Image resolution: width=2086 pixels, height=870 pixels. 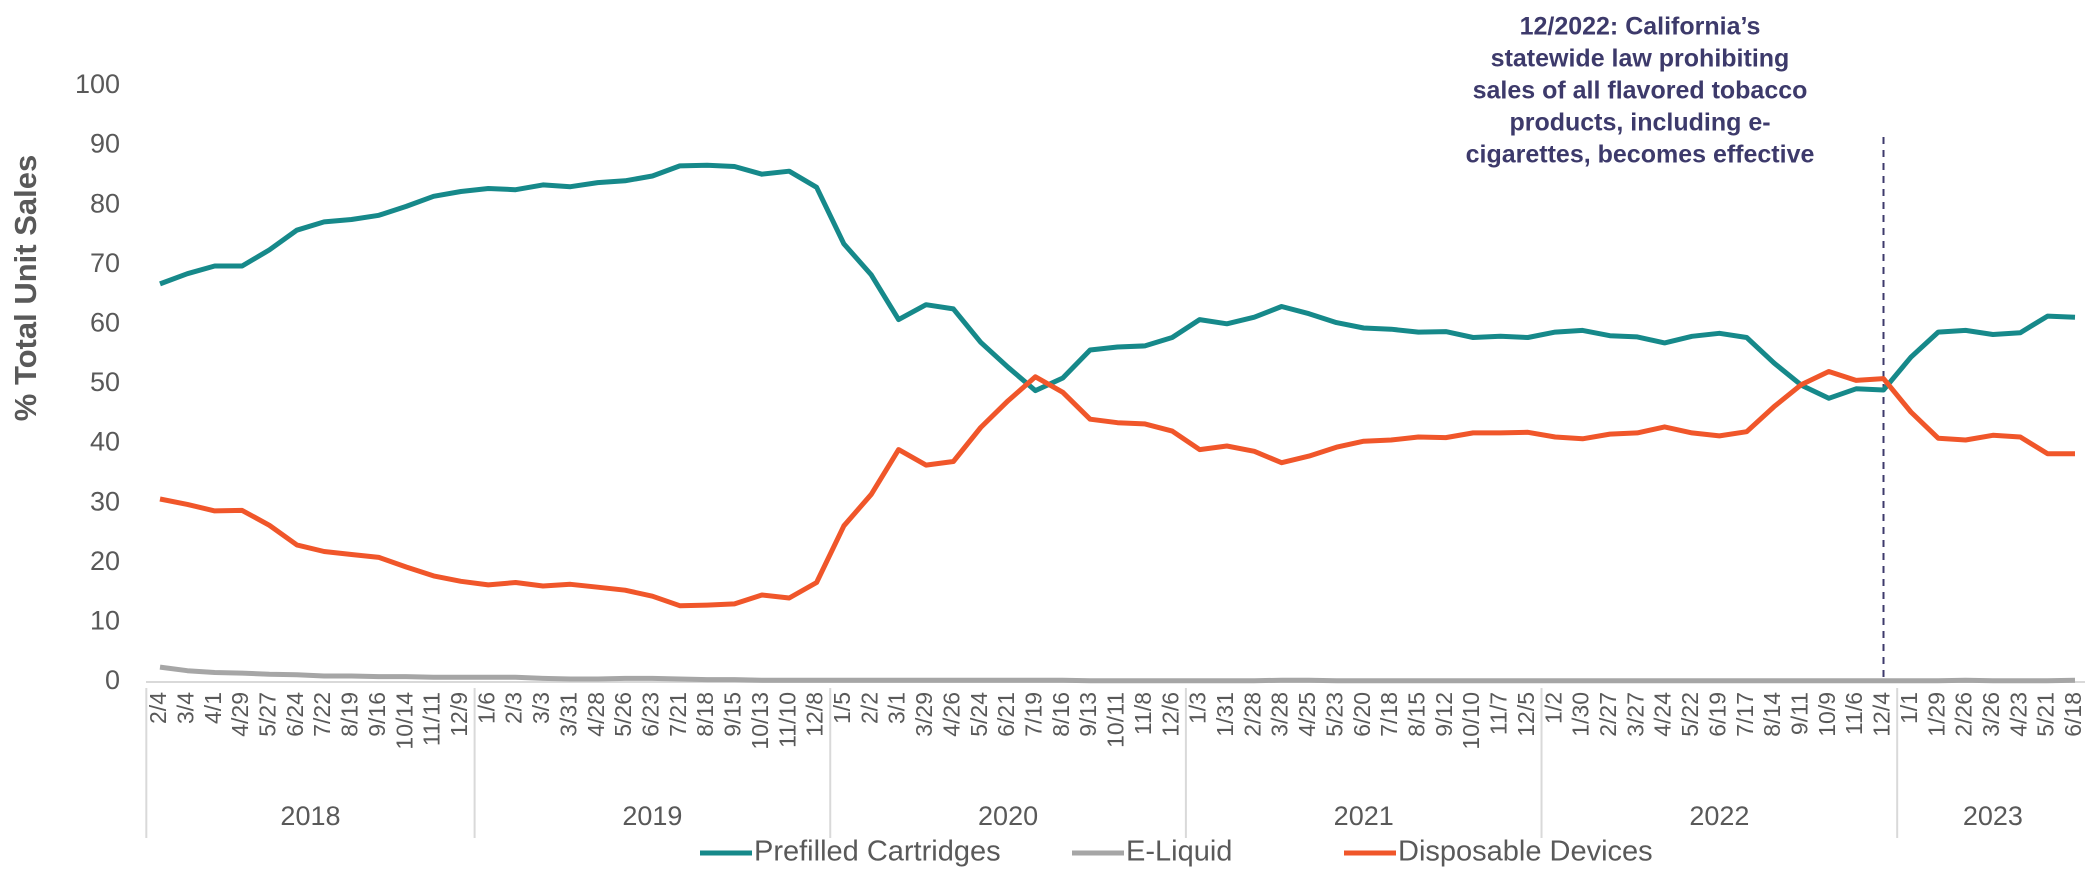 What do you see at coordinates (815, 714) in the screenshot?
I see `x-tick-label: 12/8` at bounding box center [815, 714].